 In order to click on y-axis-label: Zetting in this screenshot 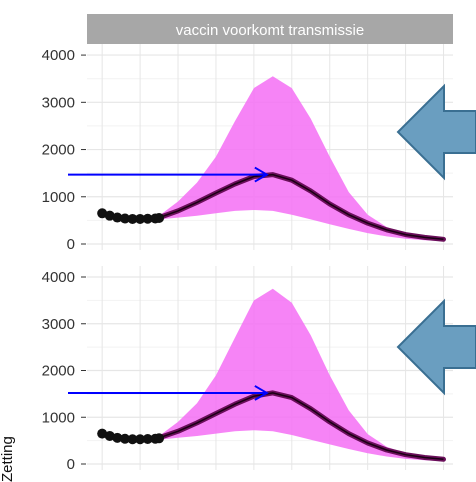, I will do `click(8, 459)`.